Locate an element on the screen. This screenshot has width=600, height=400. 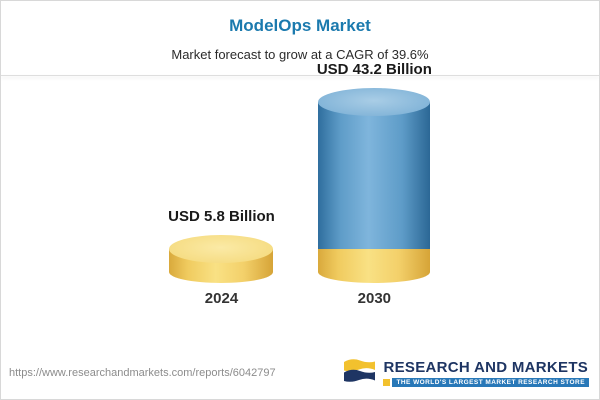
header-divider is located at coordinates (300, 75).